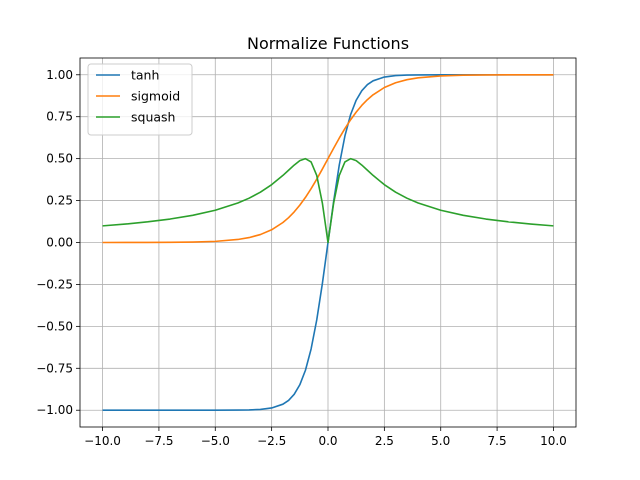  I want to click on y-tick-label: 0.00, so click(59, 243).